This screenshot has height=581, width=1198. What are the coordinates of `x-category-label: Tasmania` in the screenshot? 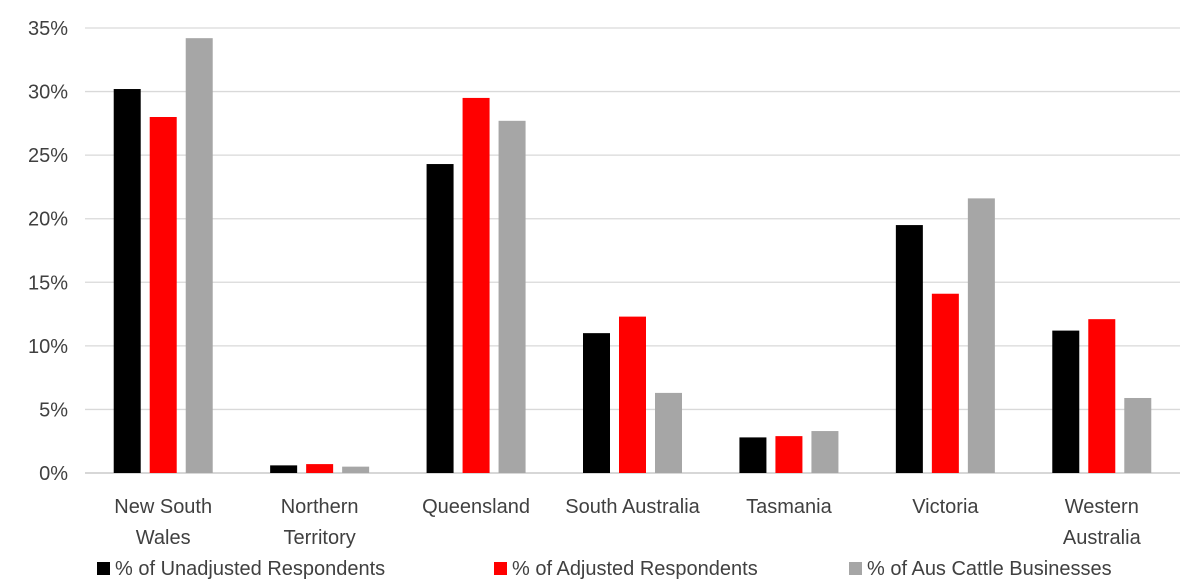 It's located at (789, 507).